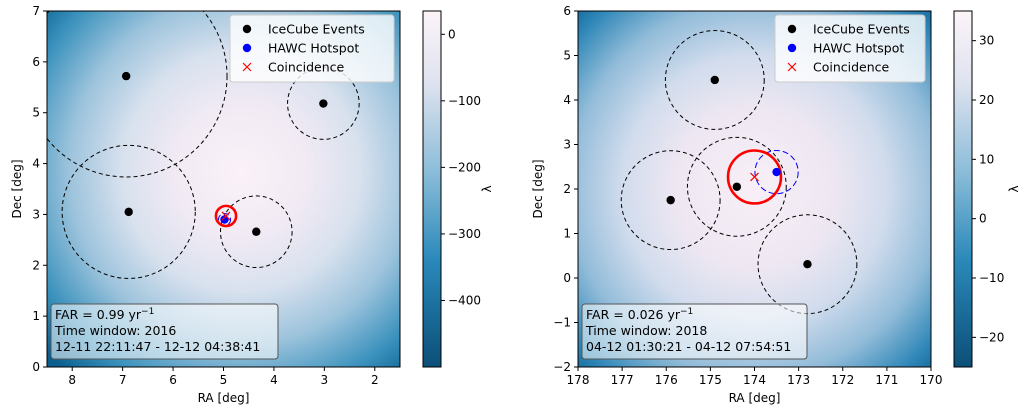 The width and height of the screenshot is (1026, 410). I want to click on colorbar-tick-label: −20, so click(991, 337).